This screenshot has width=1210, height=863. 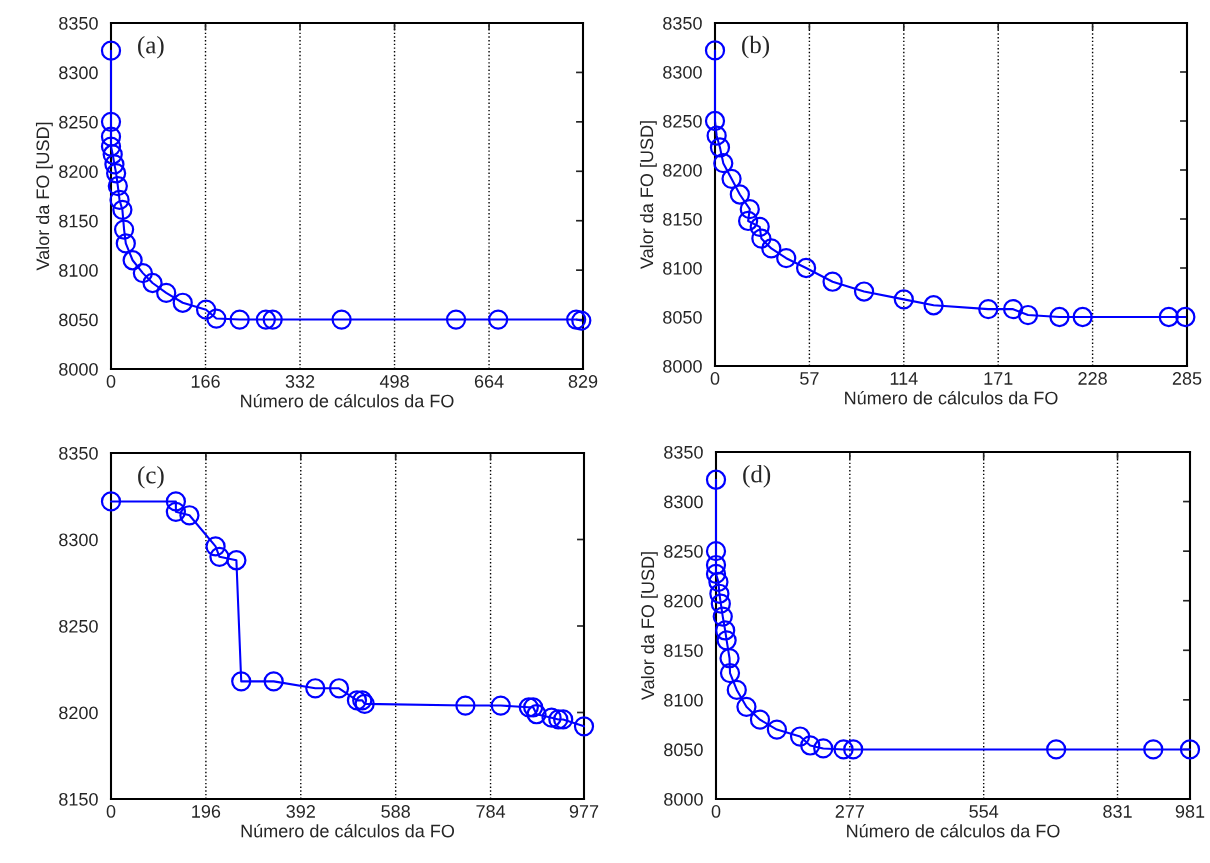 What do you see at coordinates (849, 811) in the screenshot?
I see `x-tick-label: 277` at bounding box center [849, 811].